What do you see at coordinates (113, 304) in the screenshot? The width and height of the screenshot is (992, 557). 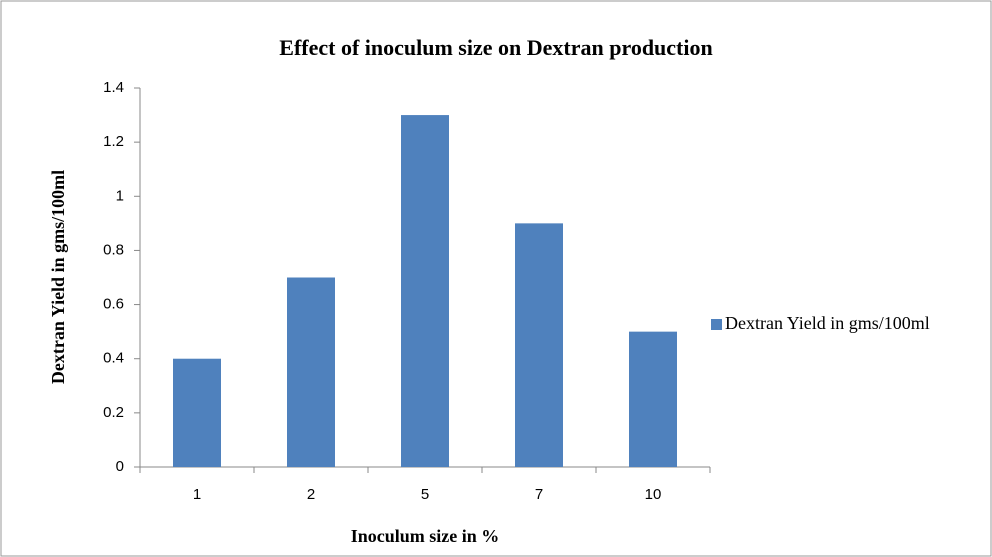 I see `y-tick-label: 0.6` at bounding box center [113, 304].